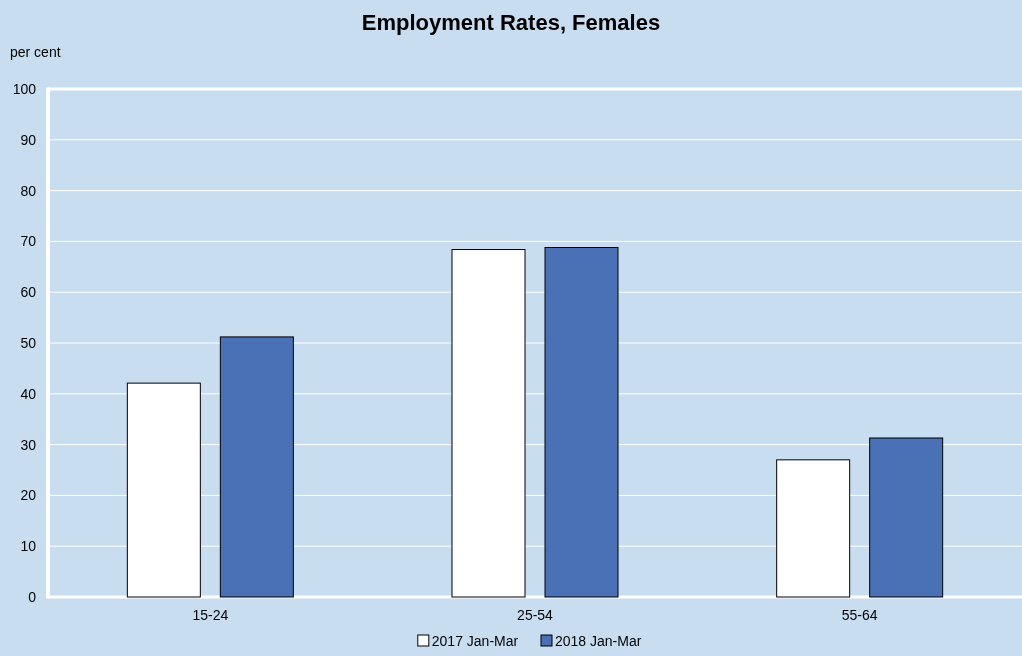 The width and height of the screenshot is (1022, 656). I want to click on x-tick-label: 55-64, so click(859, 615).